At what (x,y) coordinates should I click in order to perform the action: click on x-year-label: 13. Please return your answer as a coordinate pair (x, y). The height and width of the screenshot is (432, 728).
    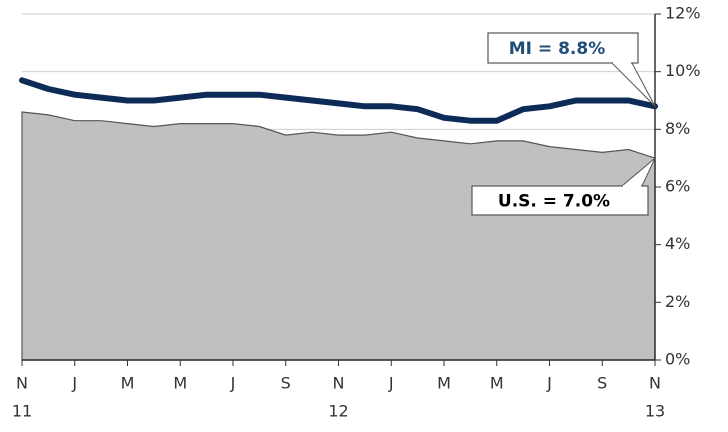
    Looking at the image, I should click on (655, 411).